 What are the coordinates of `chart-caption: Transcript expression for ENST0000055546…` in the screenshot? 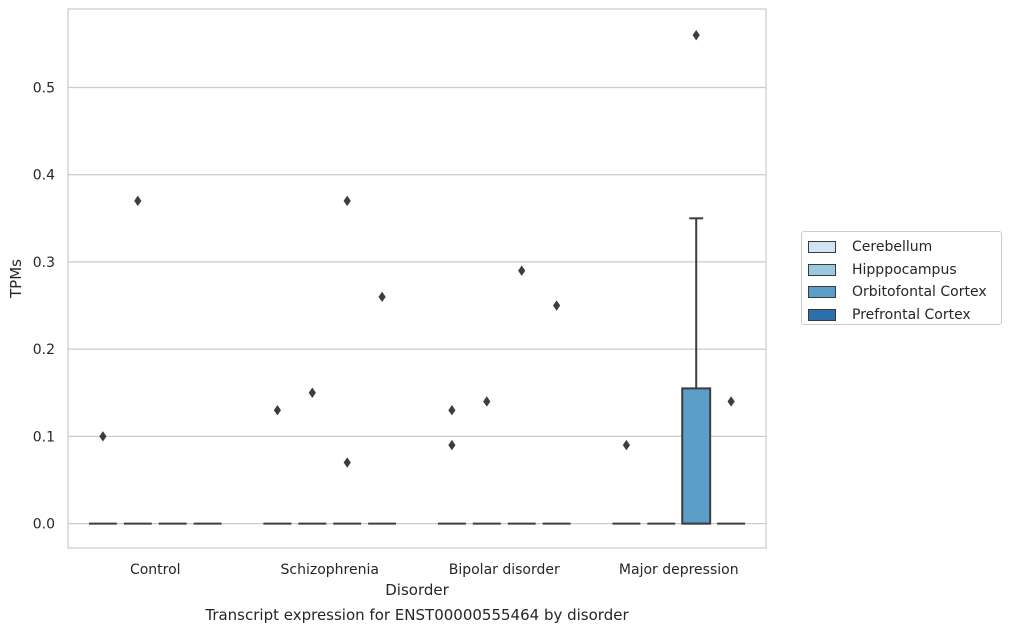 It's located at (417, 615).